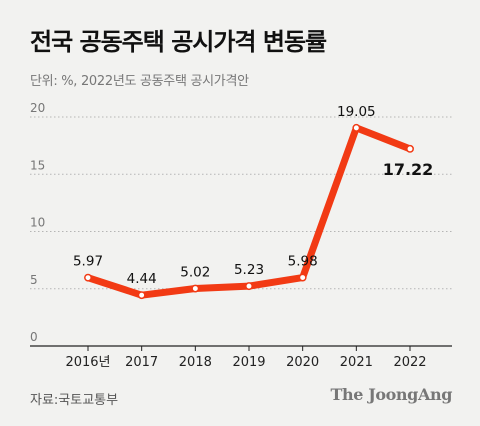  What do you see at coordinates (248, 362) in the screenshot?
I see `x-tick-label: 2019` at bounding box center [248, 362].